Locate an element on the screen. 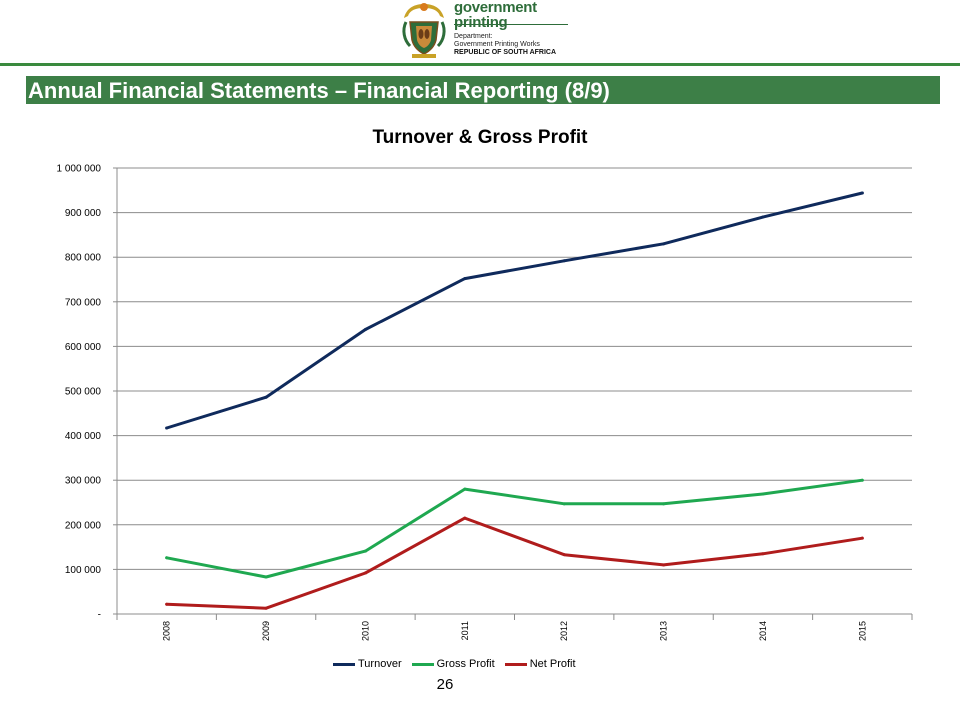  legend-item-net-profit: Net Profit is located at coordinates (540, 664).